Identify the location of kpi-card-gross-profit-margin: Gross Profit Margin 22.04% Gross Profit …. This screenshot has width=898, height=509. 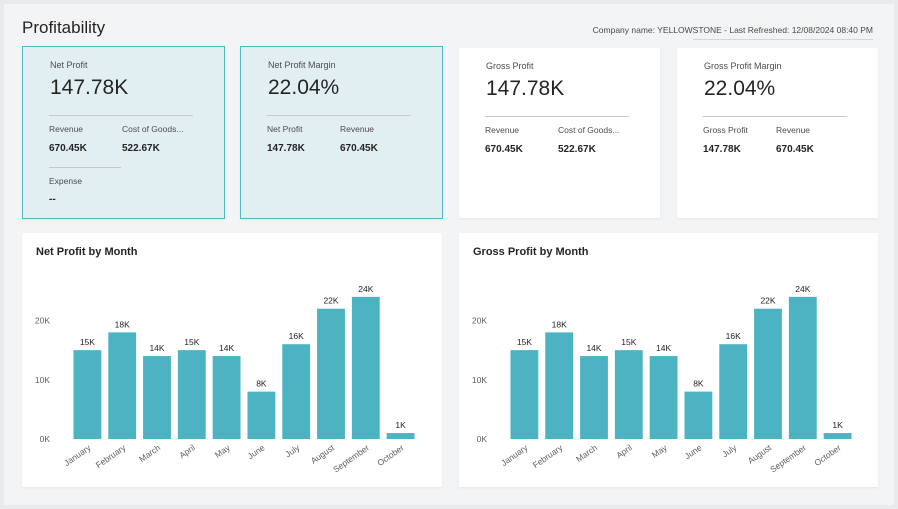
(777, 133).